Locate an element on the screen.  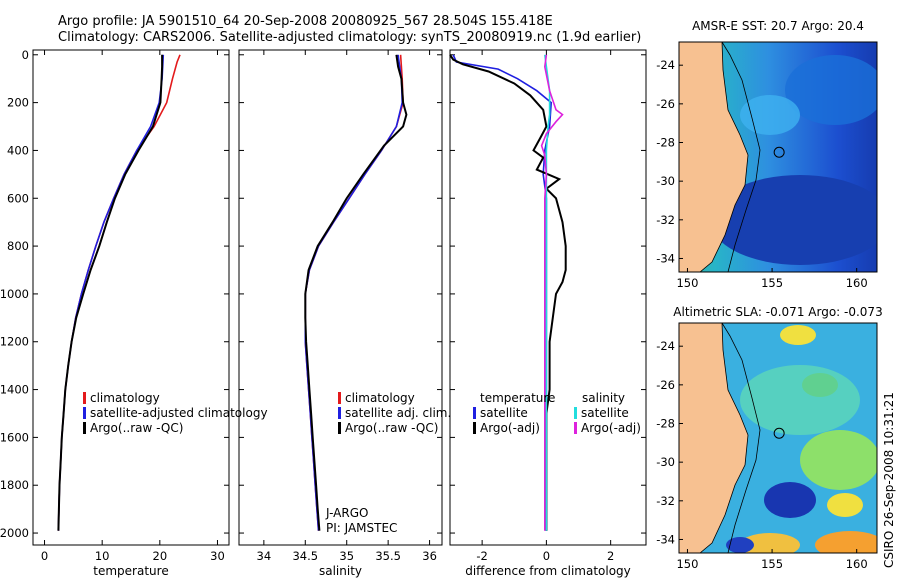
sla-map-frame is located at coordinates (778, 438).